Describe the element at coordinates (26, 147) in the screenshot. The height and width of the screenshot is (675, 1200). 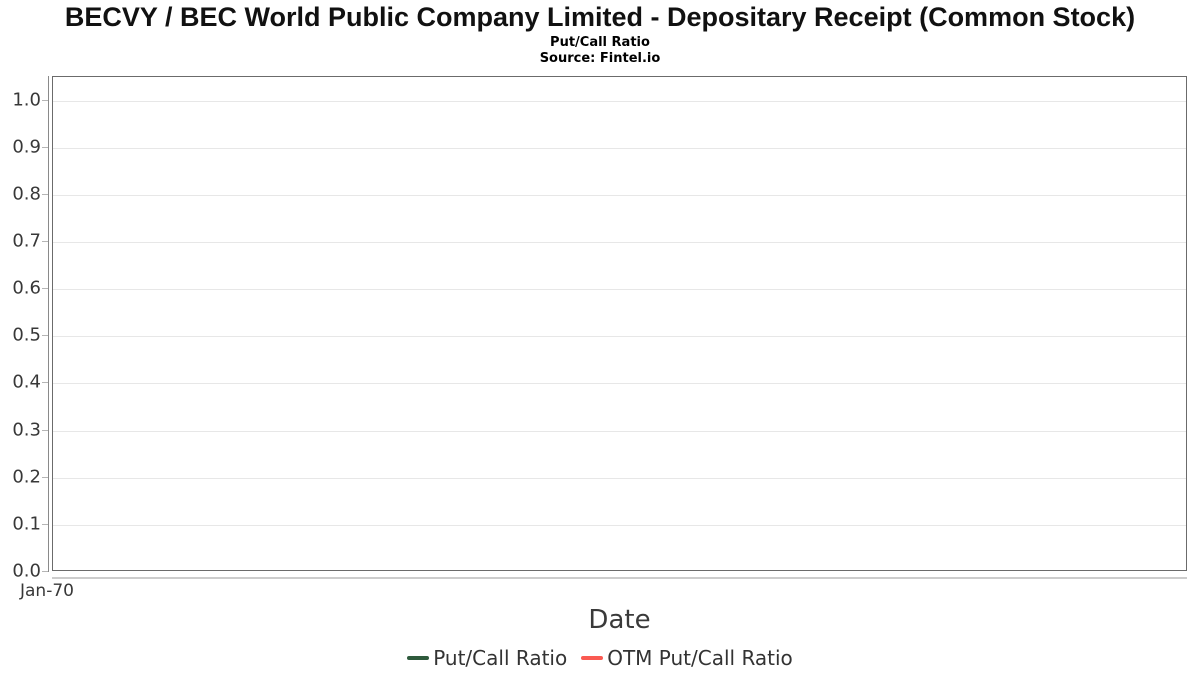
I see `y-axis-tick-label: 0.9` at that location.